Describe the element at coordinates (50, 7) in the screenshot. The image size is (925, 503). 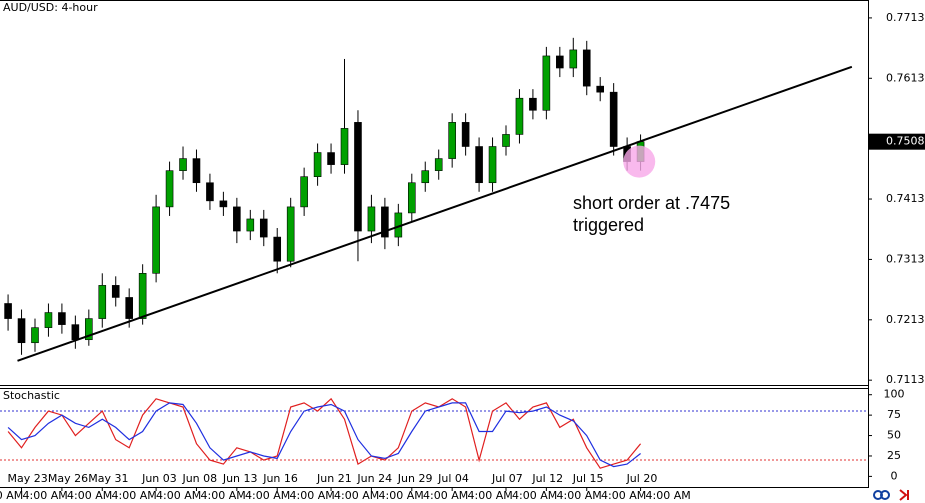
I see `chart-title: AUD/USD: 4-hour` at that location.